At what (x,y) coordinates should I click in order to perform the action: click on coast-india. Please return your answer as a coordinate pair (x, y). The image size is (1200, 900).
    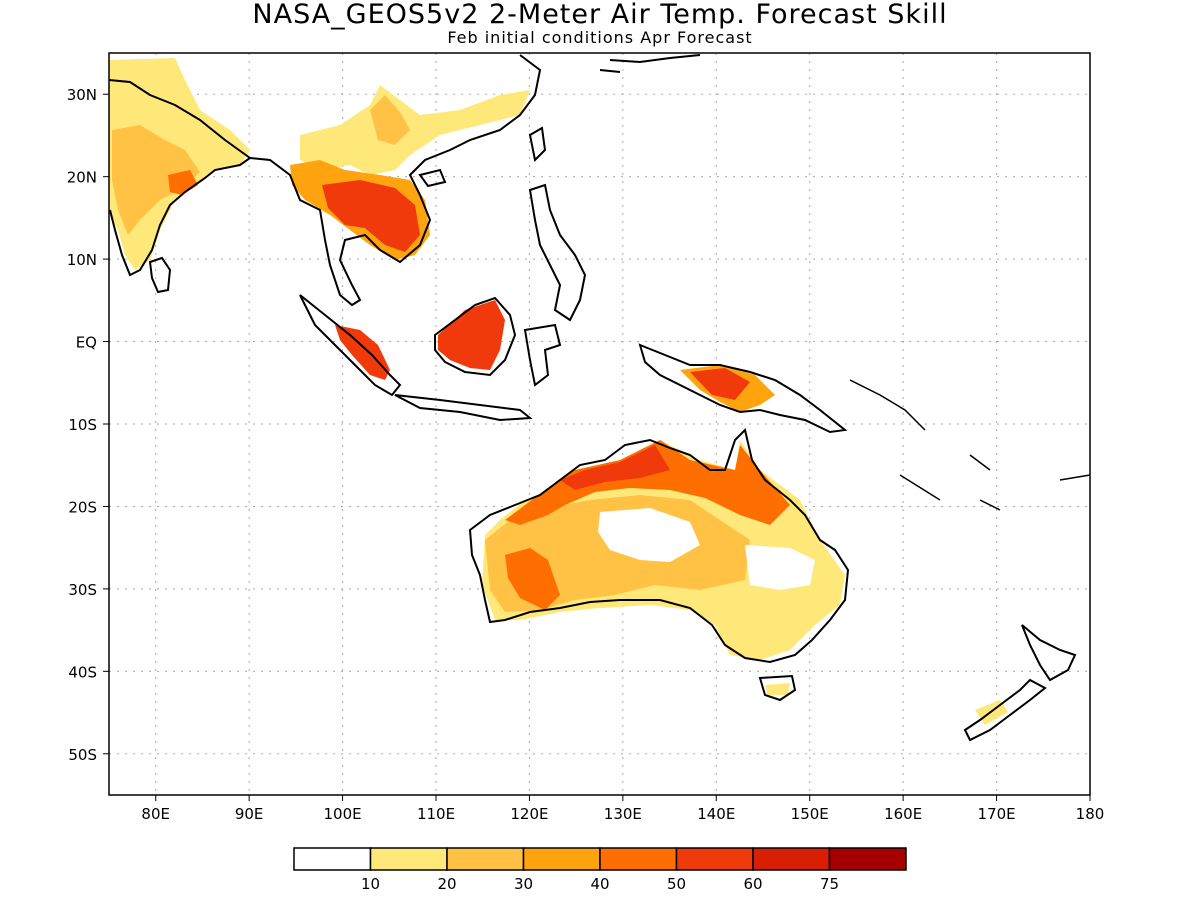
    Looking at the image, I should click on (180, 178).